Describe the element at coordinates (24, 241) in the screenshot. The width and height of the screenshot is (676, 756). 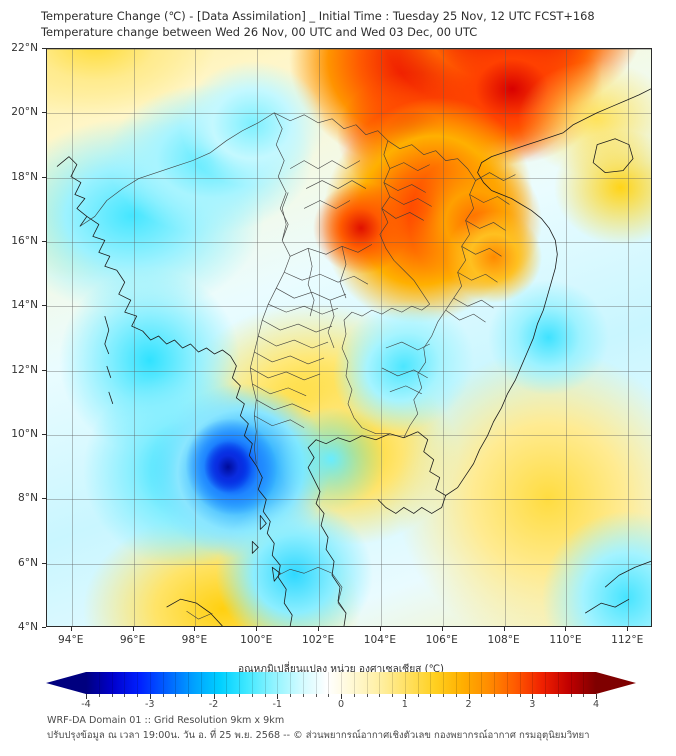
I see `y-axis-label: 16°N` at that location.